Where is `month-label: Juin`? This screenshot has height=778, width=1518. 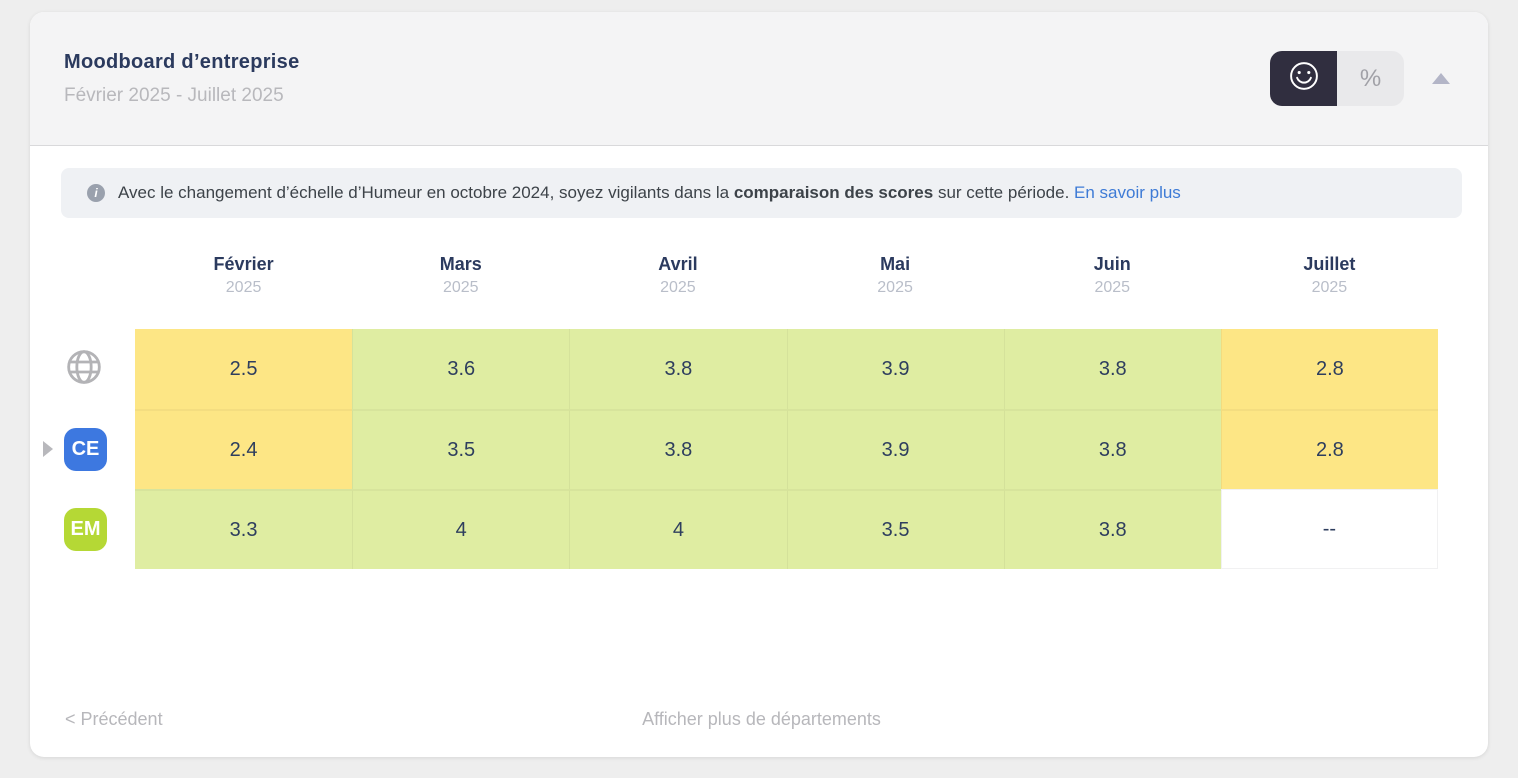 month-label: Juin is located at coordinates (1112, 264).